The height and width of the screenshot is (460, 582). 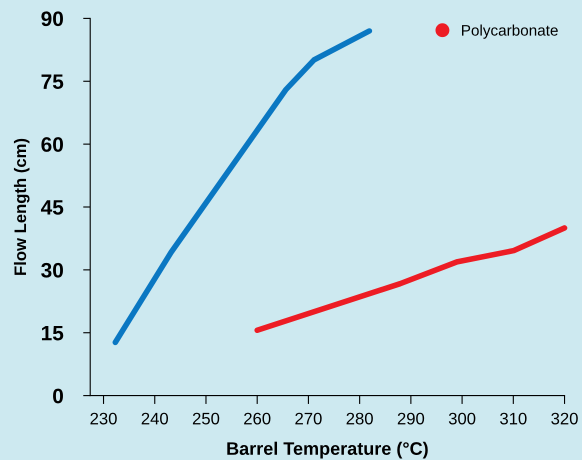 I want to click on x-tick-label: 320, so click(x=564, y=418).